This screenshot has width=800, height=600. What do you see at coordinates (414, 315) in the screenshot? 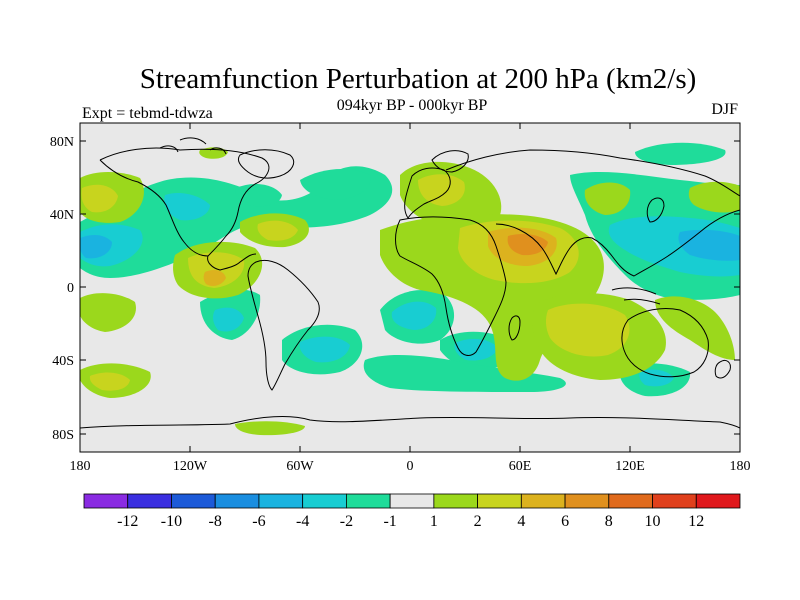
I see `contour-neg-africa-core` at bounding box center [414, 315].